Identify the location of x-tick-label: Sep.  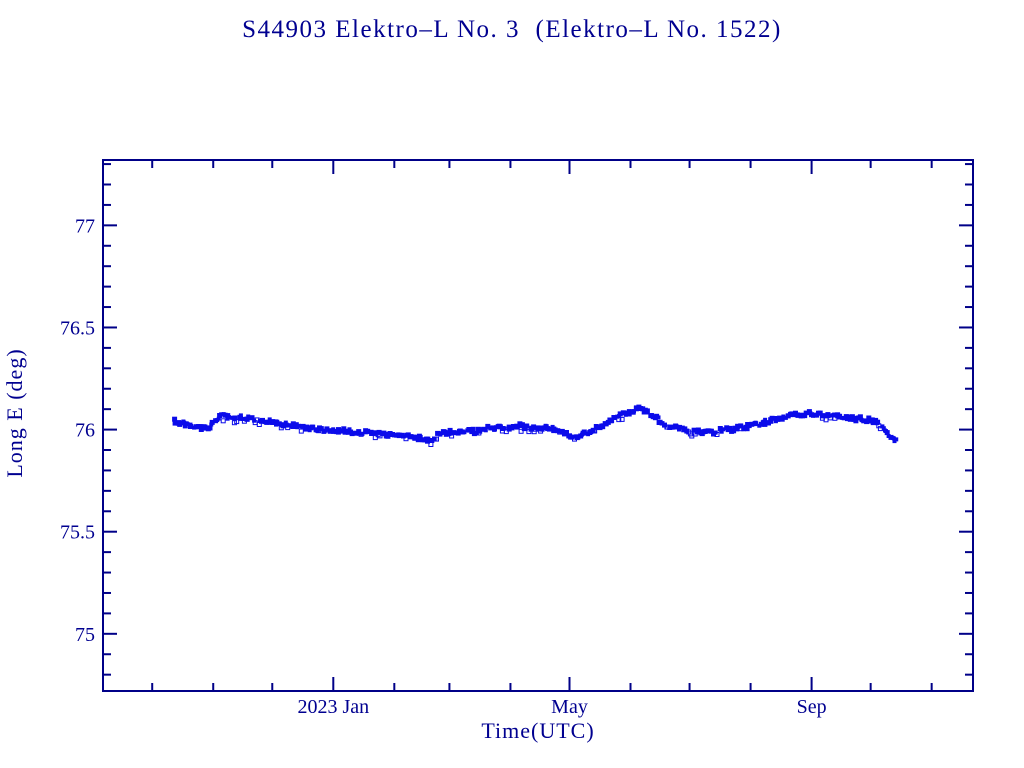
(812, 707).